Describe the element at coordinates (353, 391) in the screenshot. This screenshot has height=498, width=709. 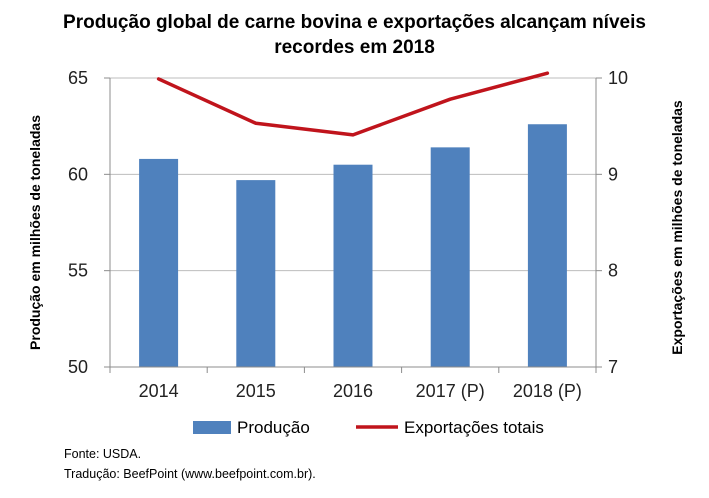
I see `x-tick-label: 2016` at that location.